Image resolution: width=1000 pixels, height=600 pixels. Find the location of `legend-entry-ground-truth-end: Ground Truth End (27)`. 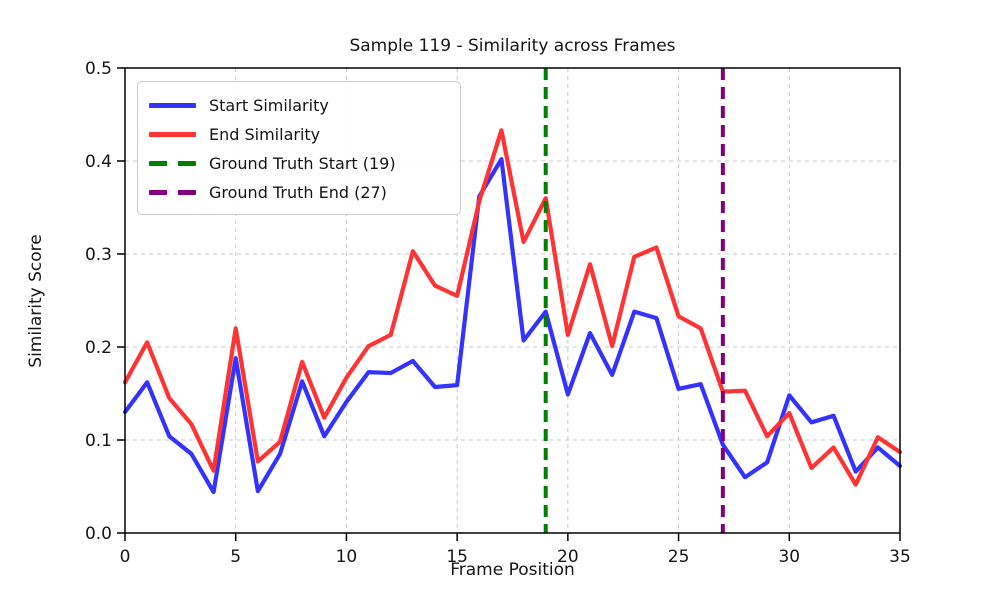

legend-entry-ground-truth-end: Ground Truth End (27) is located at coordinates (304, 192).